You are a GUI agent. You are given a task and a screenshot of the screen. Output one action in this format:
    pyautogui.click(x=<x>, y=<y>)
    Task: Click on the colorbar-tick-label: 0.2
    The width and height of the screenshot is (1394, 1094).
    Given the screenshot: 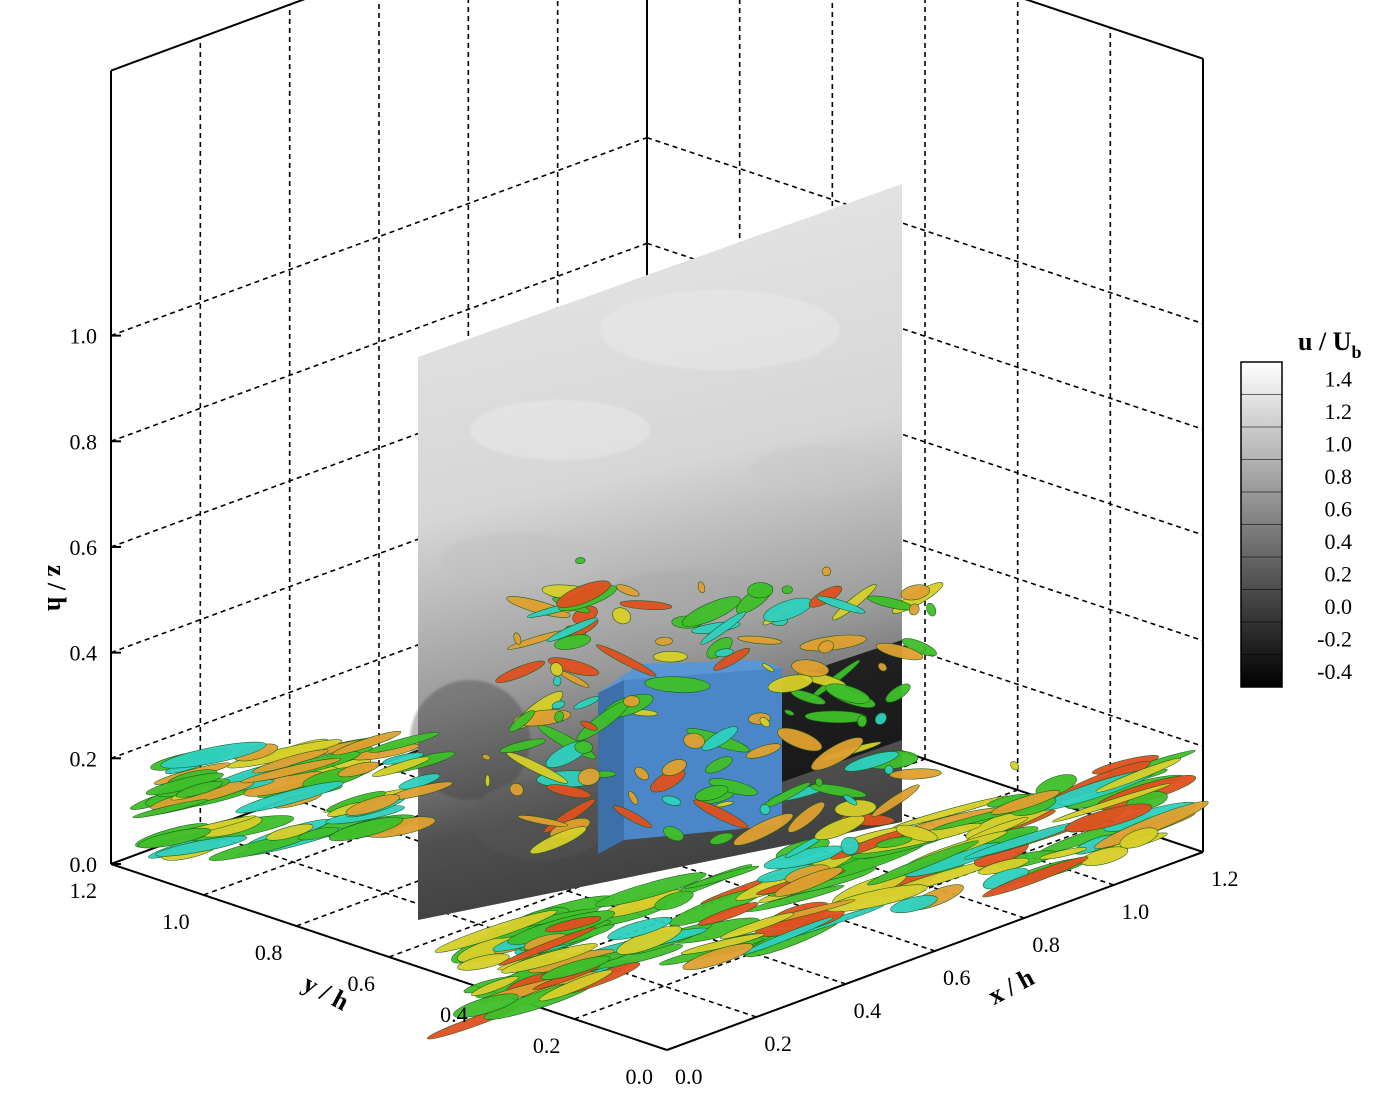 What is the action you would take?
    pyautogui.click(x=1339, y=573)
    